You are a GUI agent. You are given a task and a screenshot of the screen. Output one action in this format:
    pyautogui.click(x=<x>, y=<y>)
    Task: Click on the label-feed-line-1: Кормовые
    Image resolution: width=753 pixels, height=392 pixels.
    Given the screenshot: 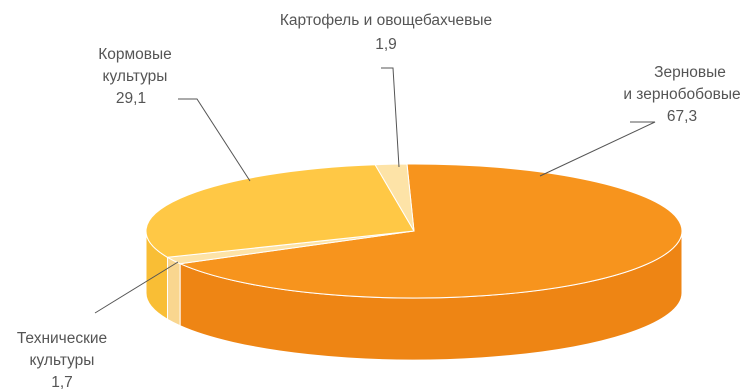 What is the action you would take?
    pyautogui.click(x=135, y=54)
    